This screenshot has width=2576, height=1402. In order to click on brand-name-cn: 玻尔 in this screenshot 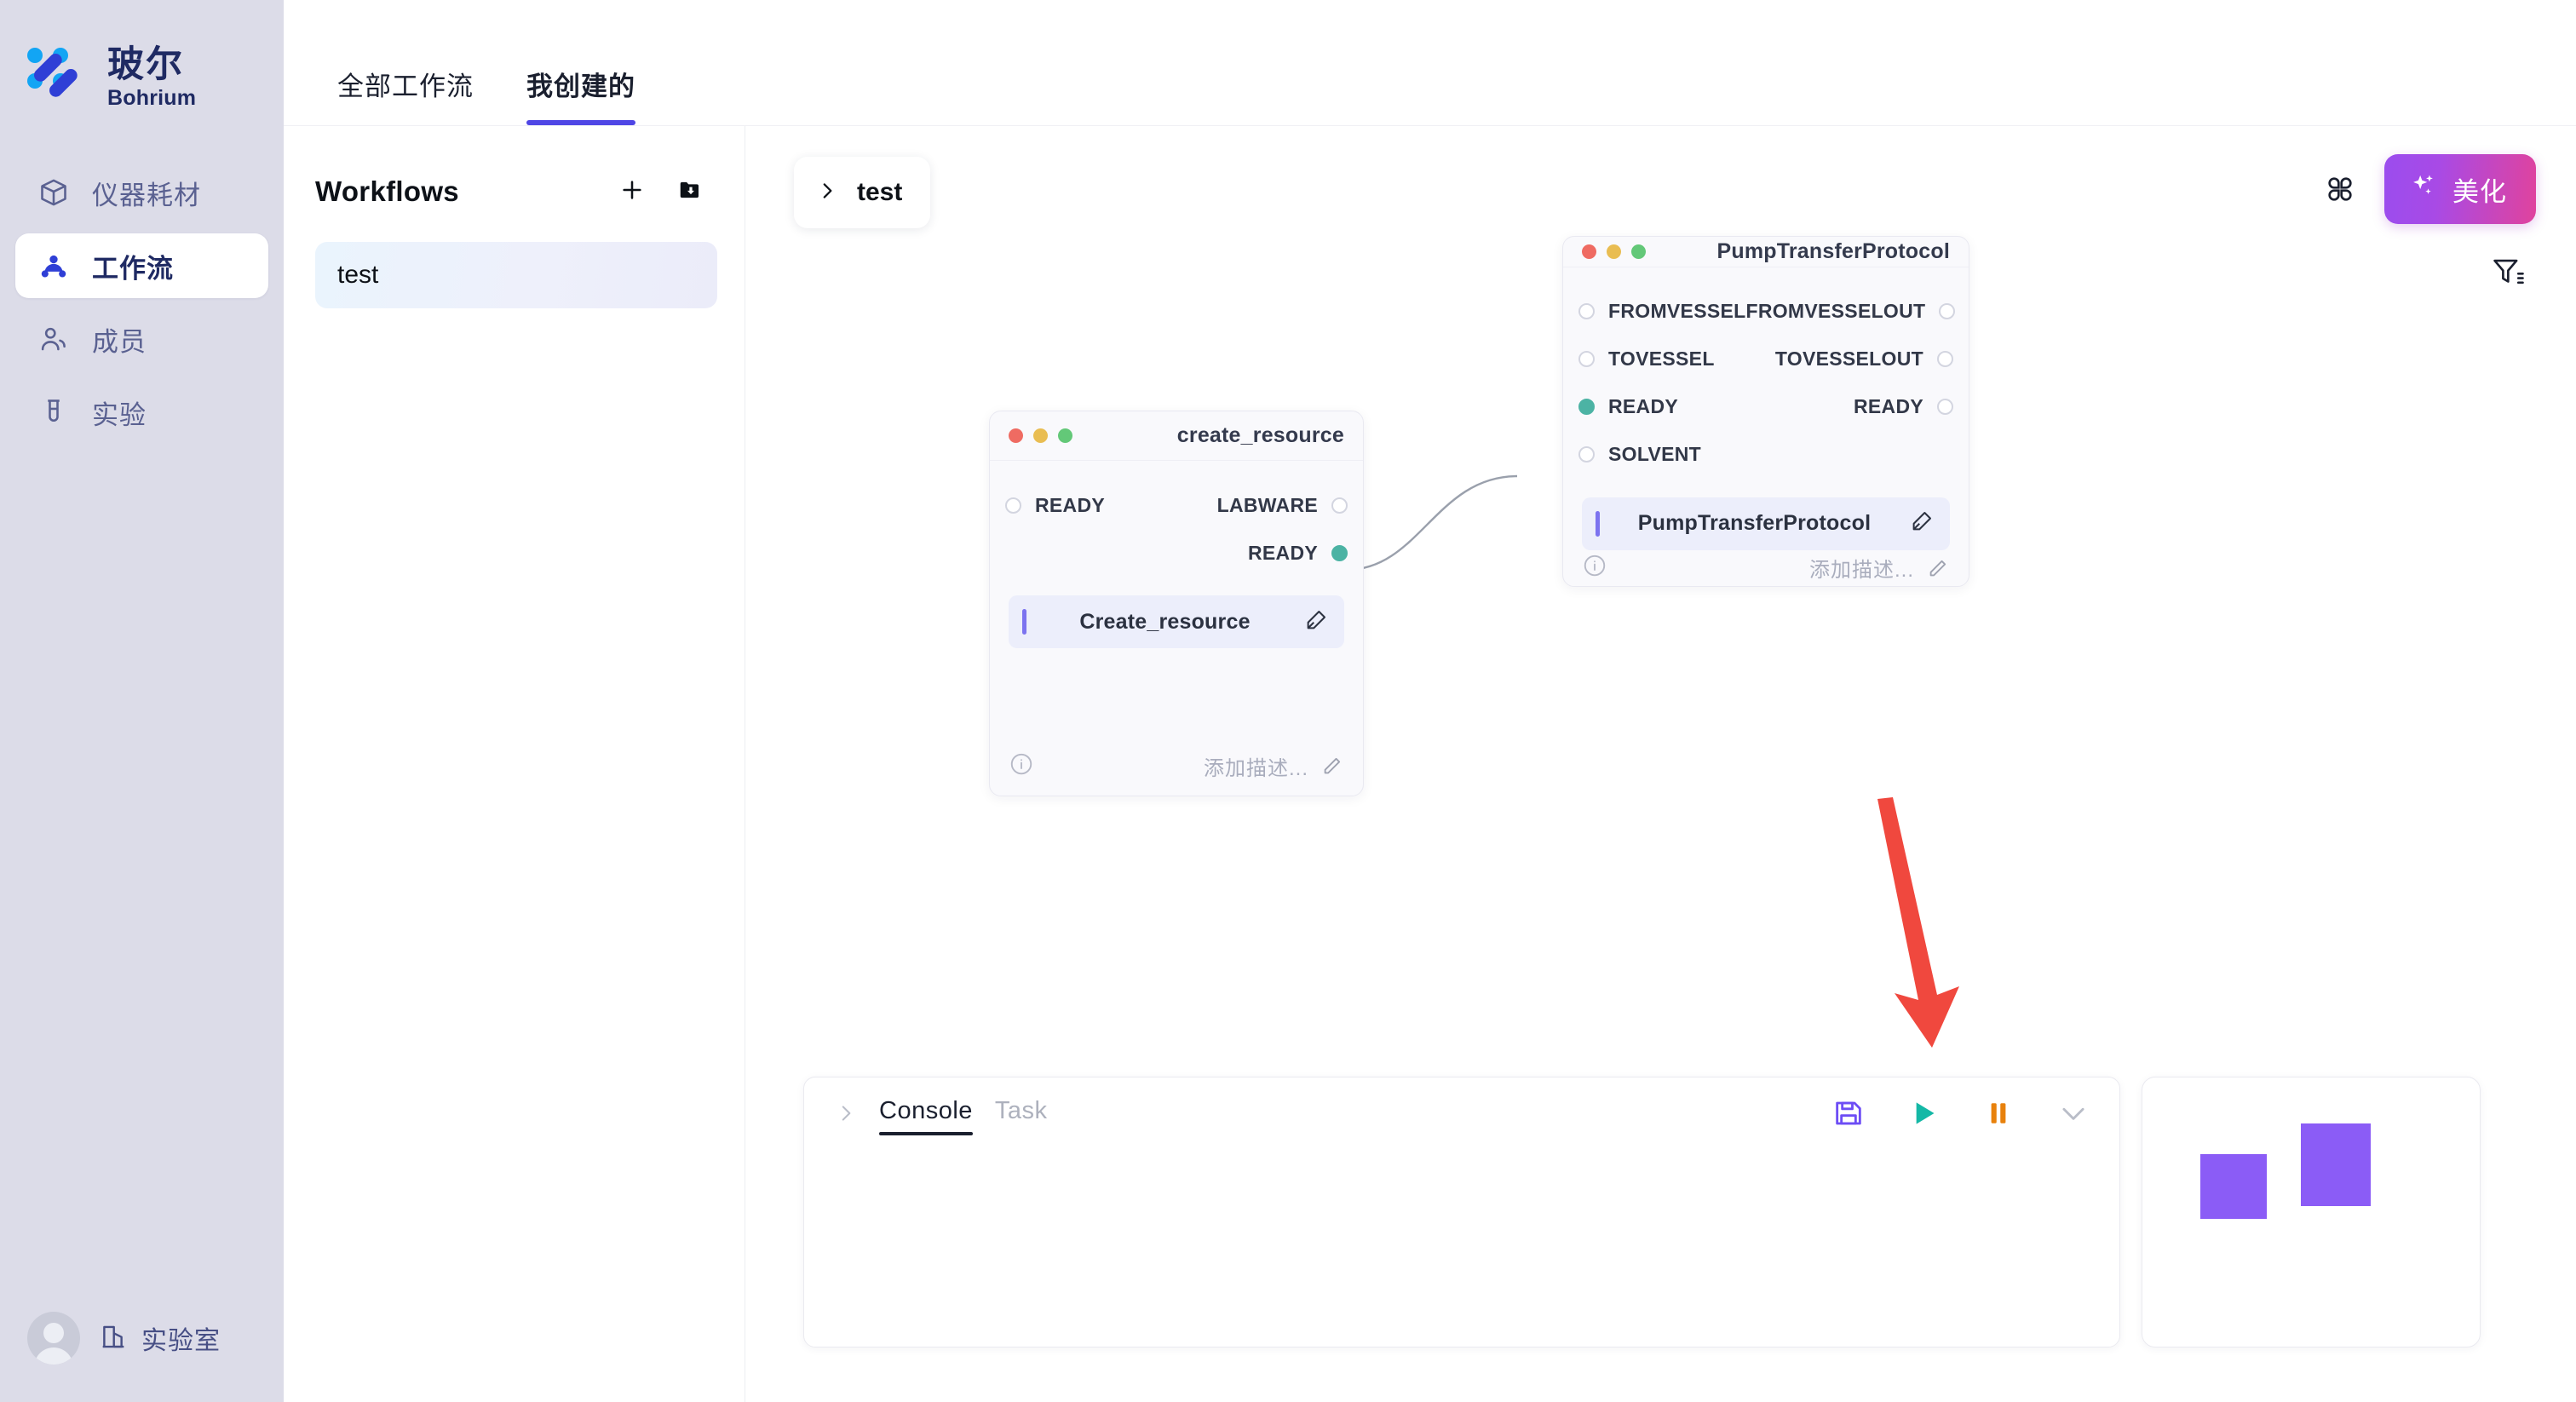, I will do `click(145, 64)`.